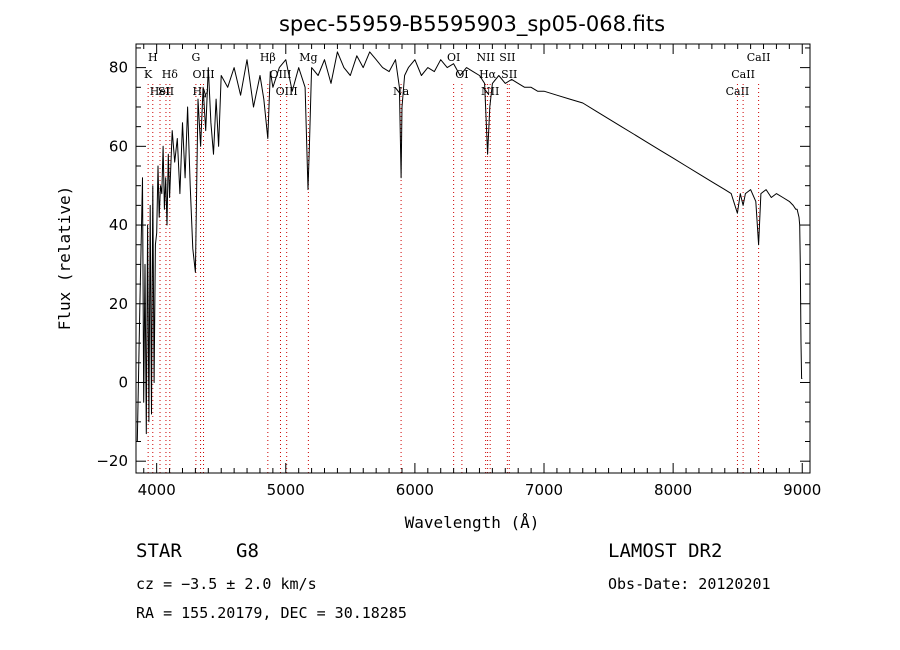 This screenshot has height=650, width=900. What do you see at coordinates (401, 91) in the screenshot?
I see `annotation-label-12: Na` at bounding box center [401, 91].